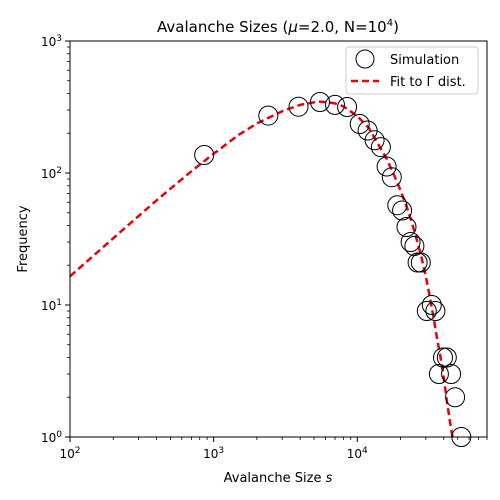  What do you see at coordinates (365, 59) in the screenshot?
I see `legend-marker-simulation` at bounding box center [365, 59].